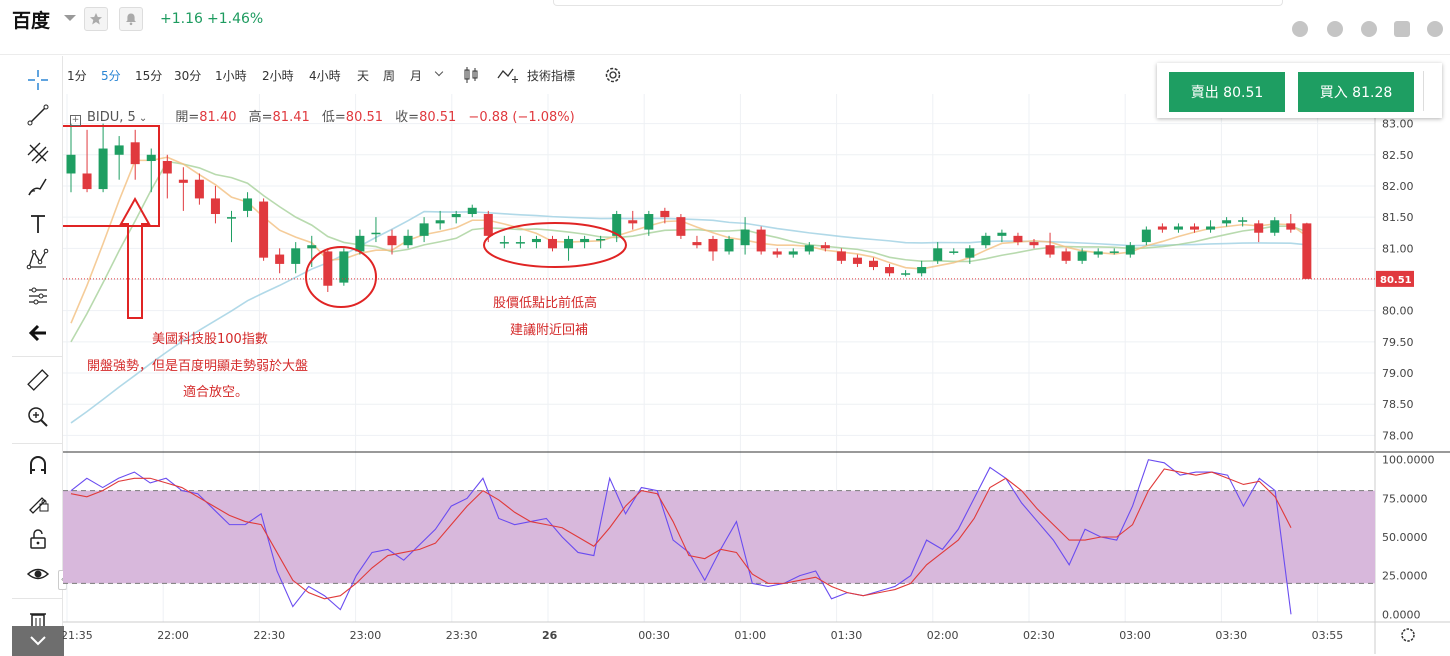 This screenshot has height=656, width=1450. What do you see at coordinates (1231, 635) in the screenshot?
I see `time-tick-label: 03:30` at bounding box center [1231, 635].